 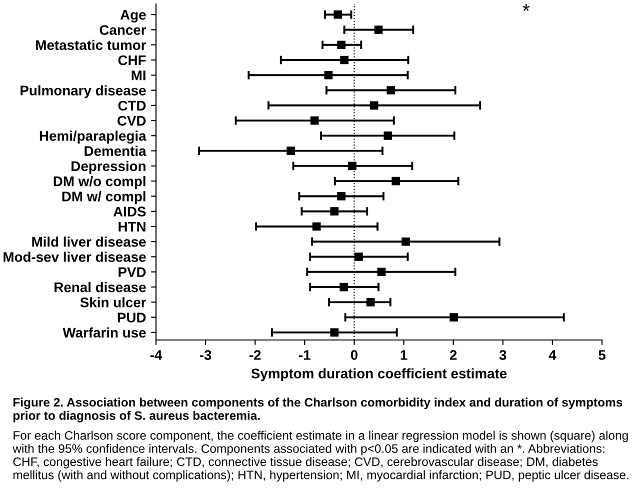 I want to click on y-tick-label: Mild liver disease, so click(x=89, y=241).